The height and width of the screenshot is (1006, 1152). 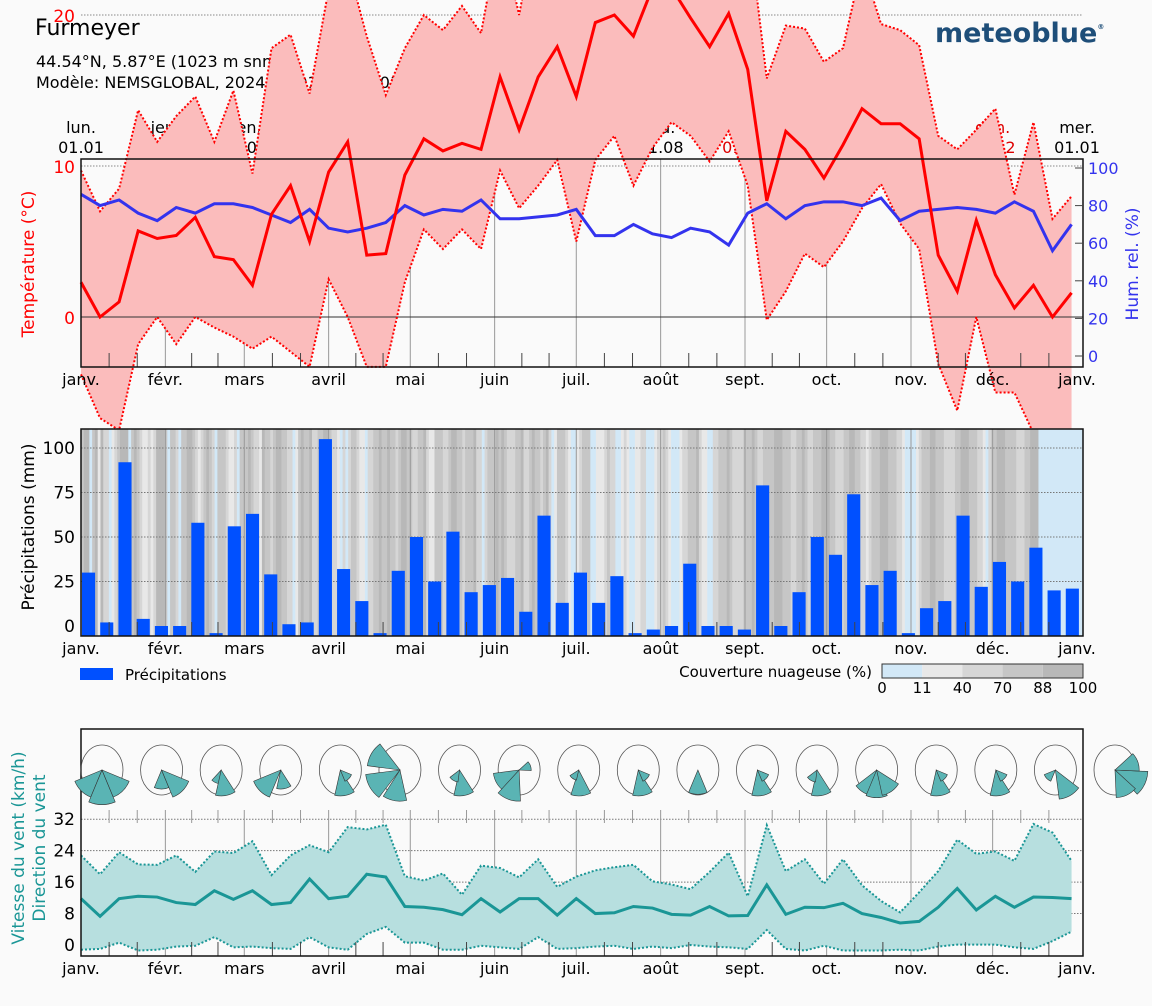 I want to click on wind-min-line, so click(x=576, y=938).